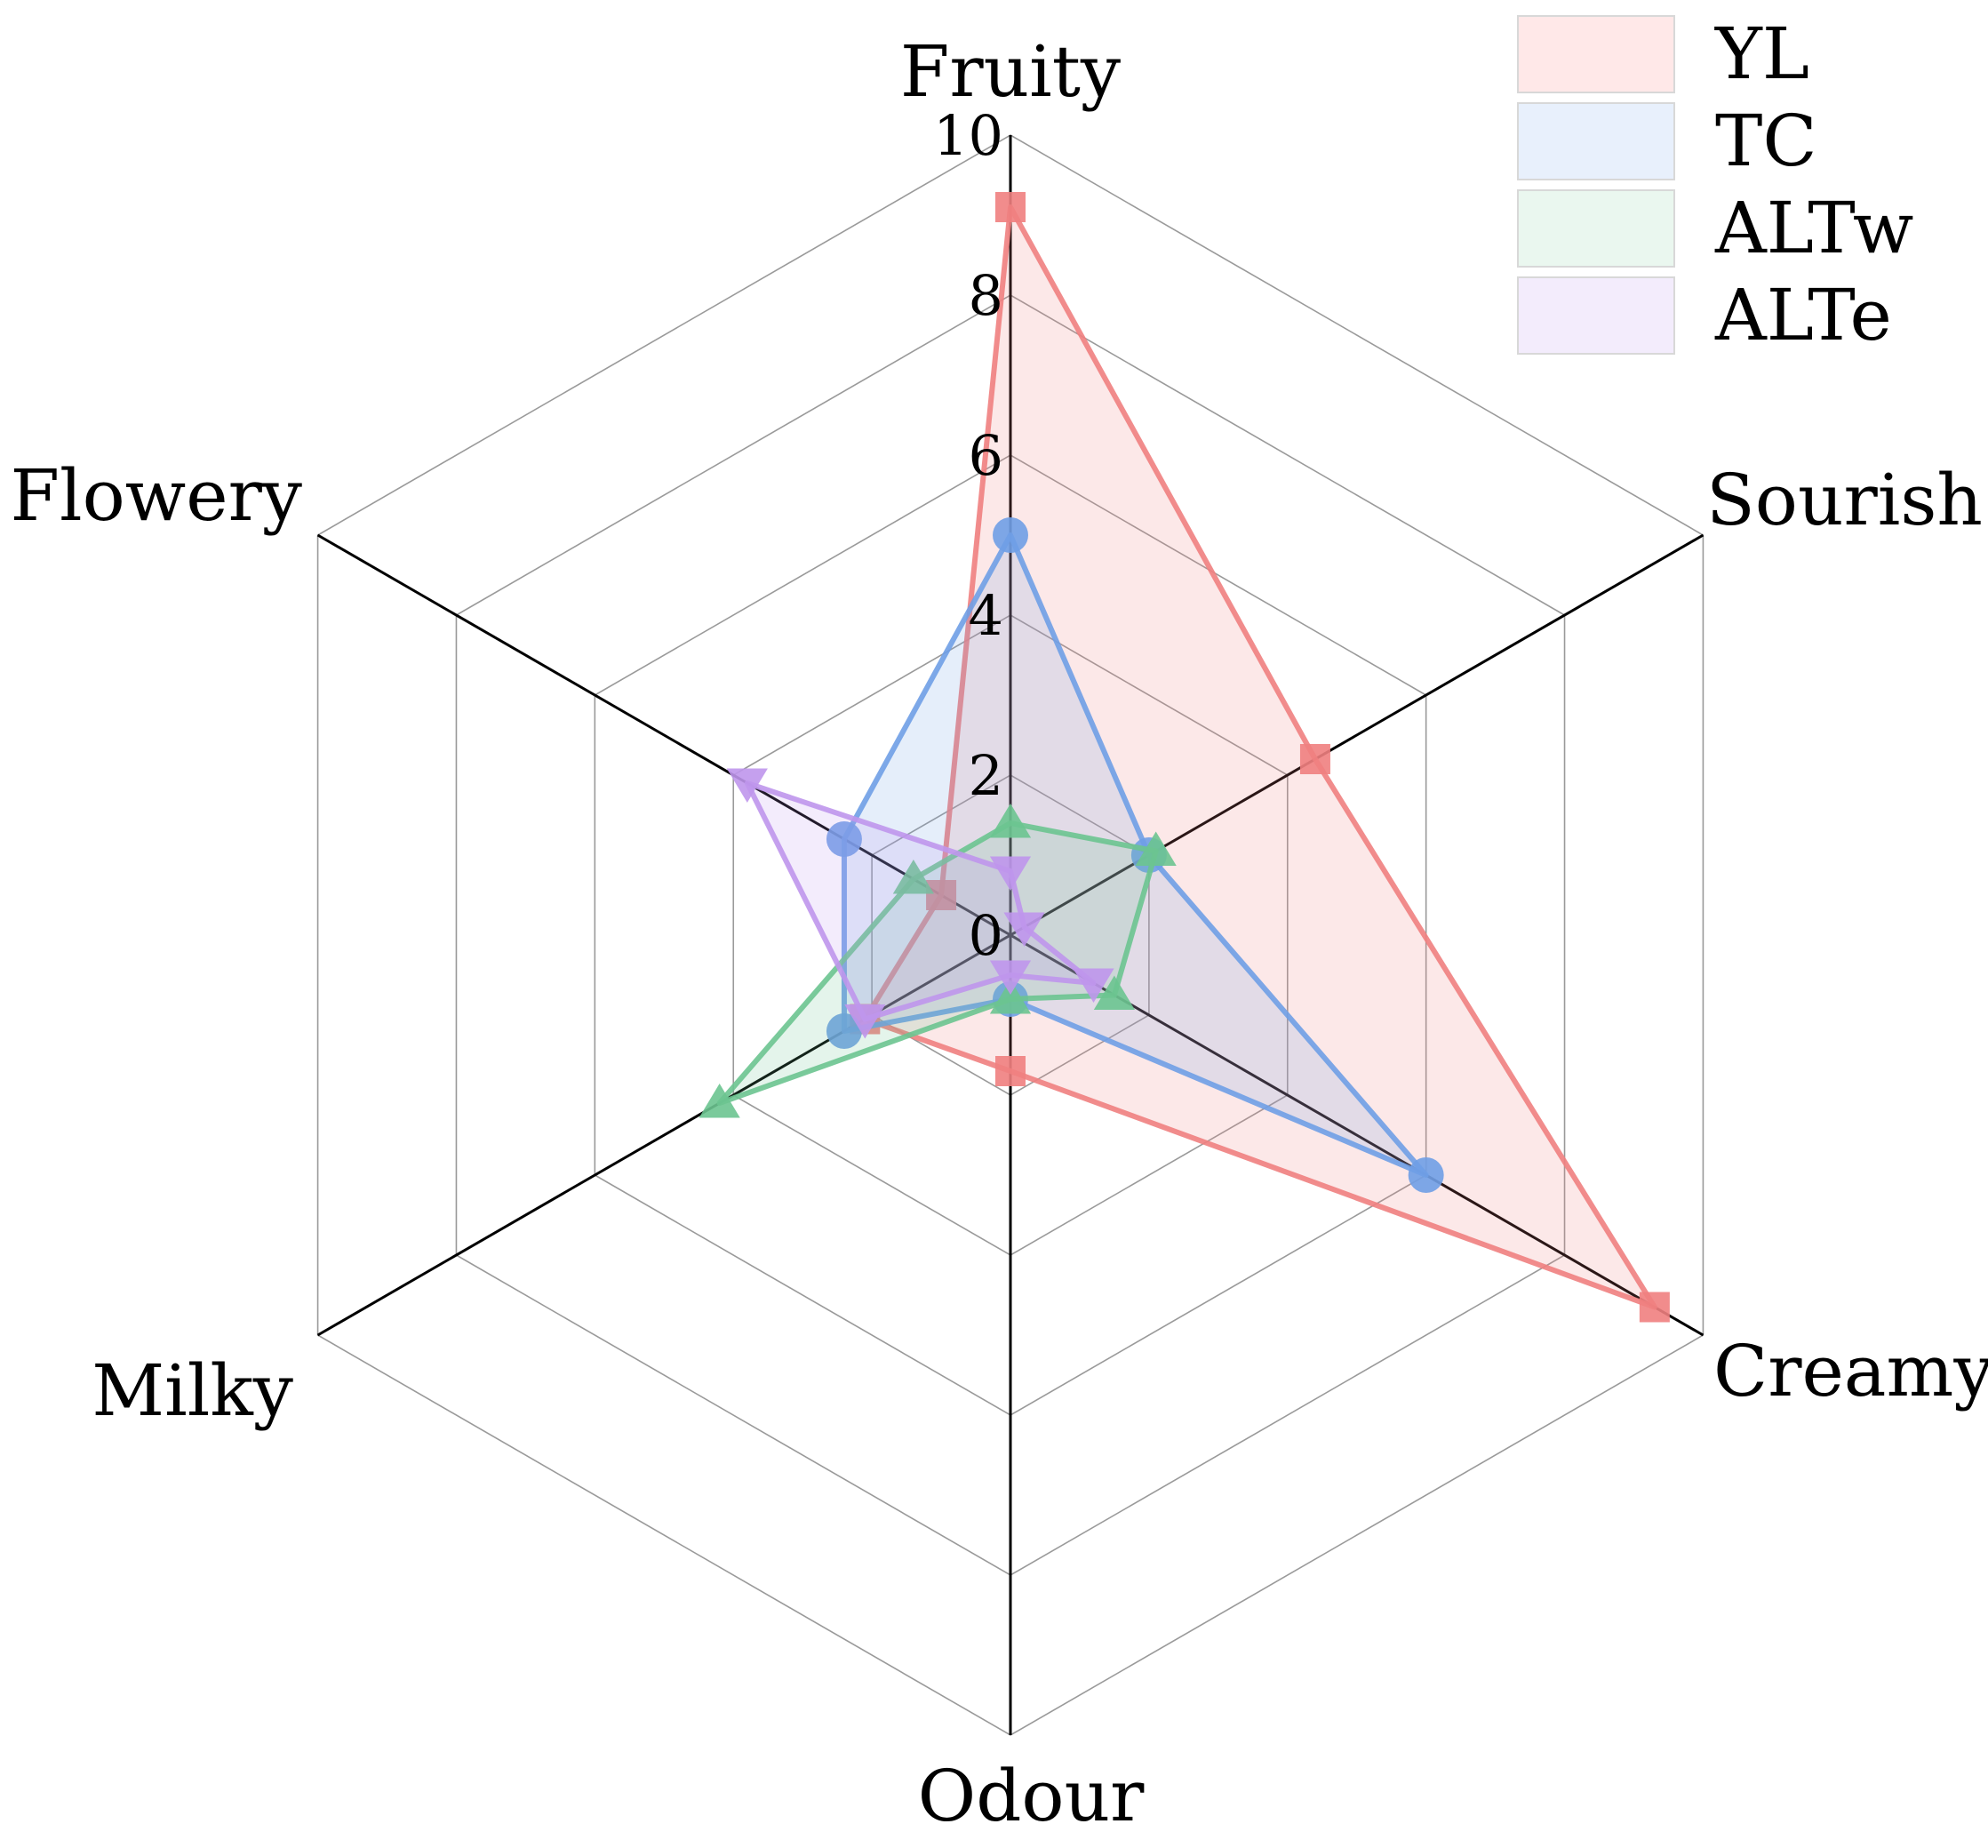 This screenshot has width=1988, height=1848. I want to click on legend-swatch-altw, so click(1596, 228).